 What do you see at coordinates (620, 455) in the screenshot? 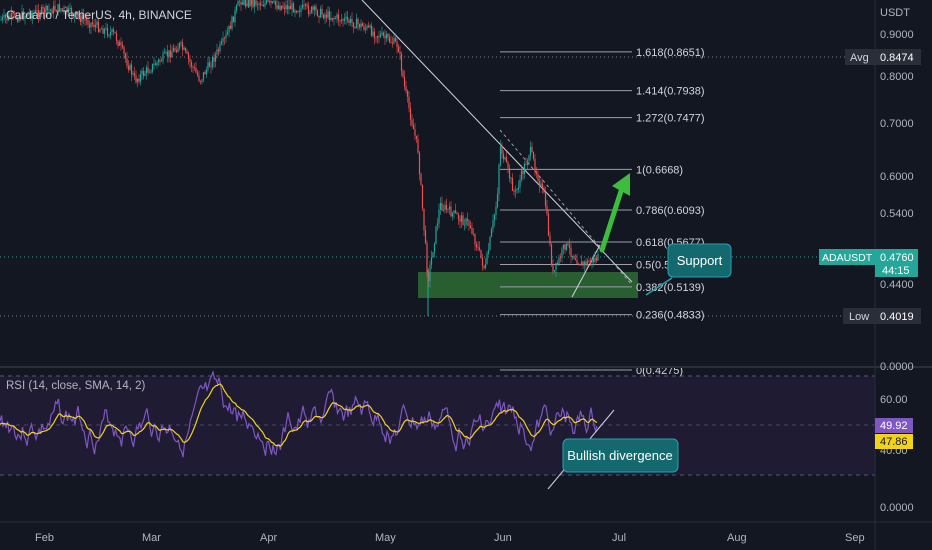
I see `bullish-divergence-callout: Bullish divergence` at bounding box center [620, 455].